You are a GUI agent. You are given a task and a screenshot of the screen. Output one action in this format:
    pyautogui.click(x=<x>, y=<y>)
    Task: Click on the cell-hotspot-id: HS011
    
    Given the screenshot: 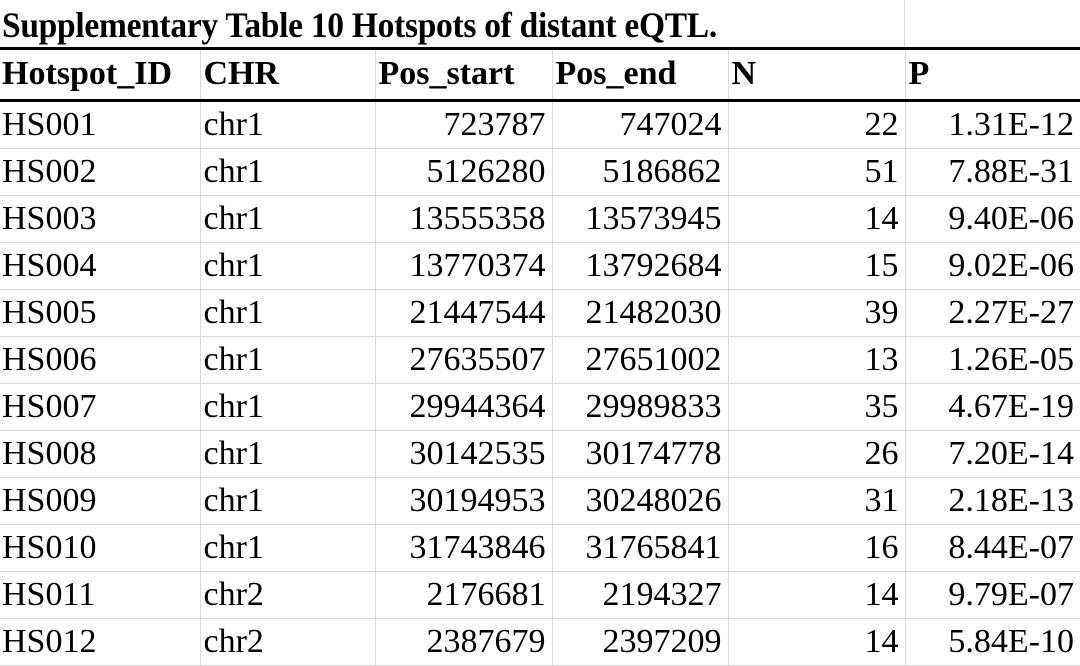 What is the action you would take?
    pyautogui.click(x=100, y=595)
    